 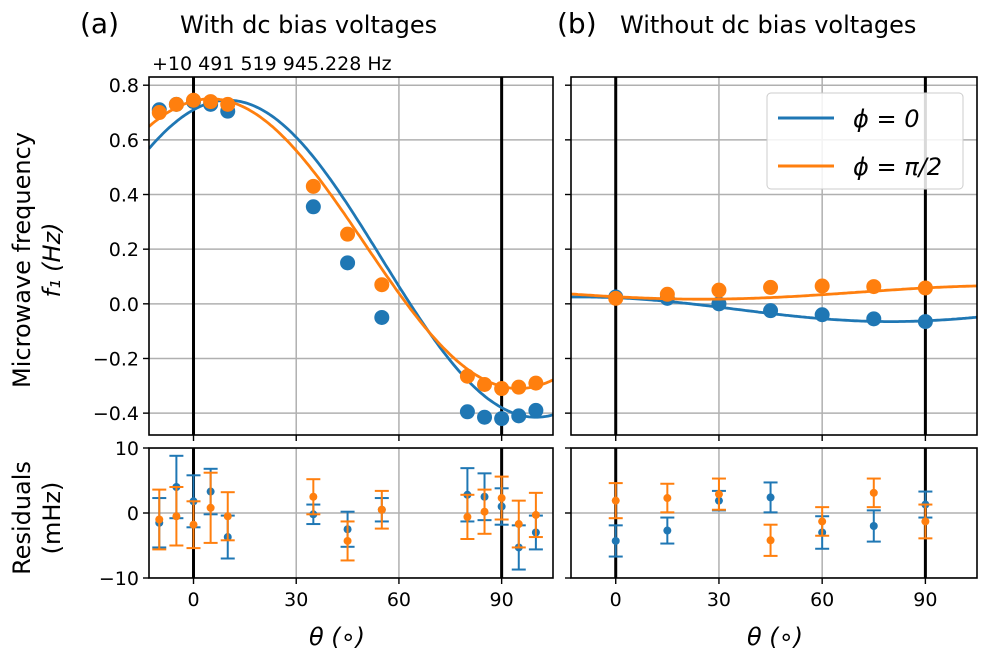 I want to click on x-axis-label-a: θ (∘), so click(x=337, y=637).